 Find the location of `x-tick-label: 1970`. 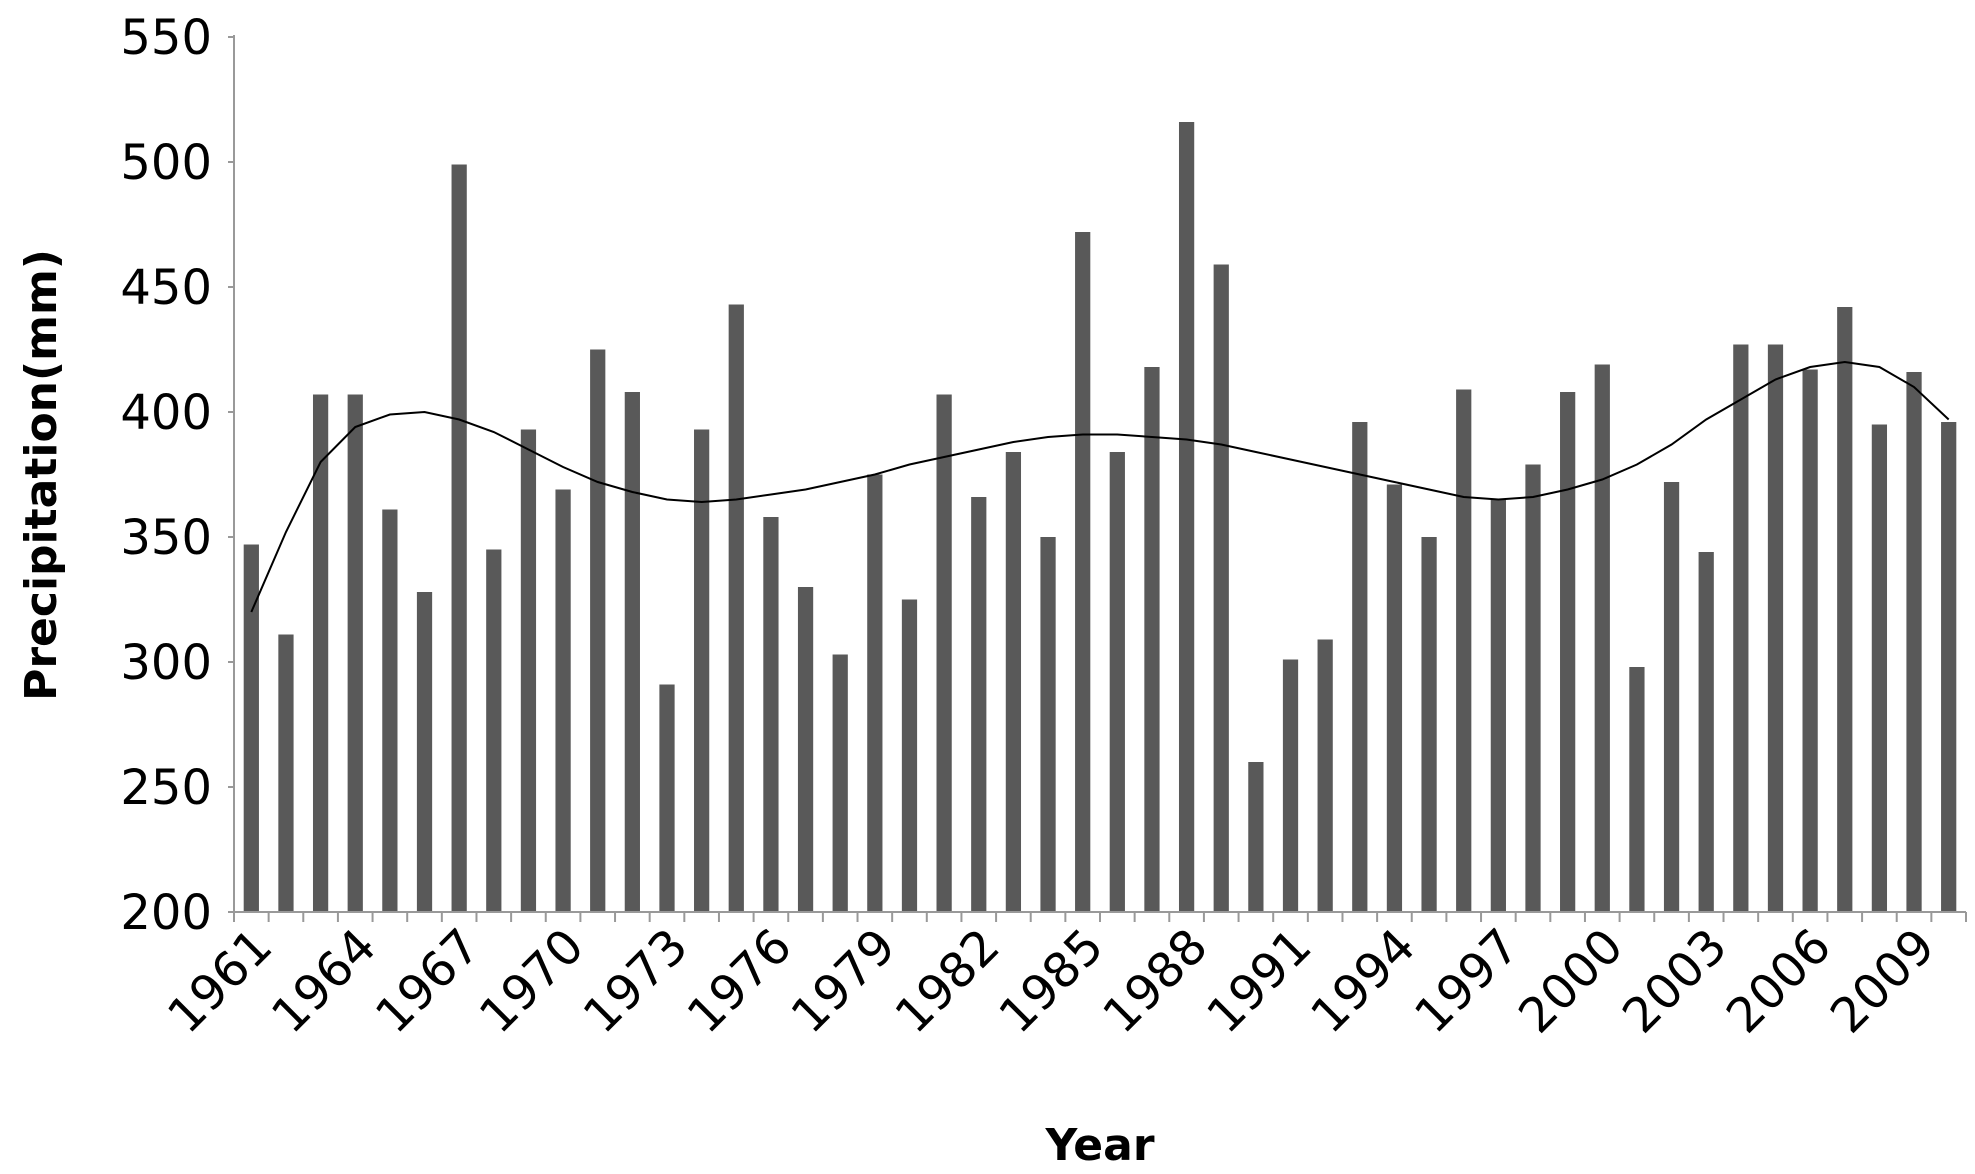

x-tick-label: 1970 is located at coordinates (532, 981).